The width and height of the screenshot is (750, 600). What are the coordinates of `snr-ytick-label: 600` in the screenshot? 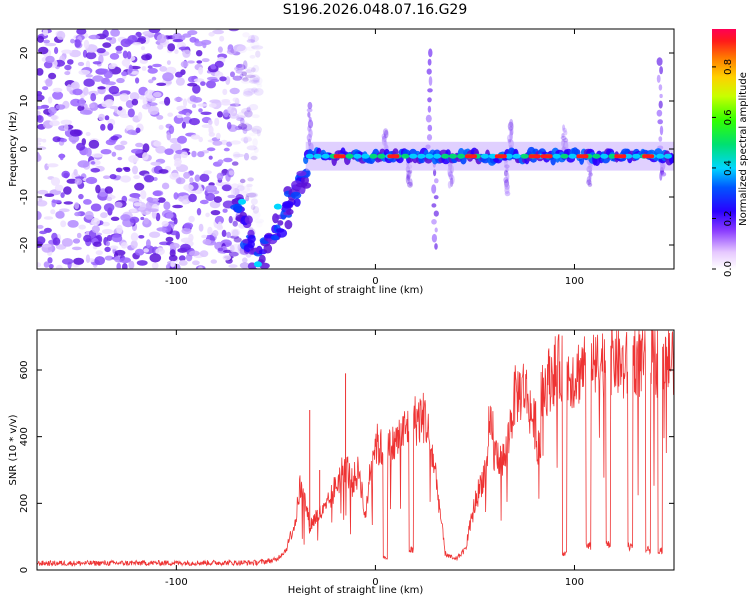 It's located at (24, 369).